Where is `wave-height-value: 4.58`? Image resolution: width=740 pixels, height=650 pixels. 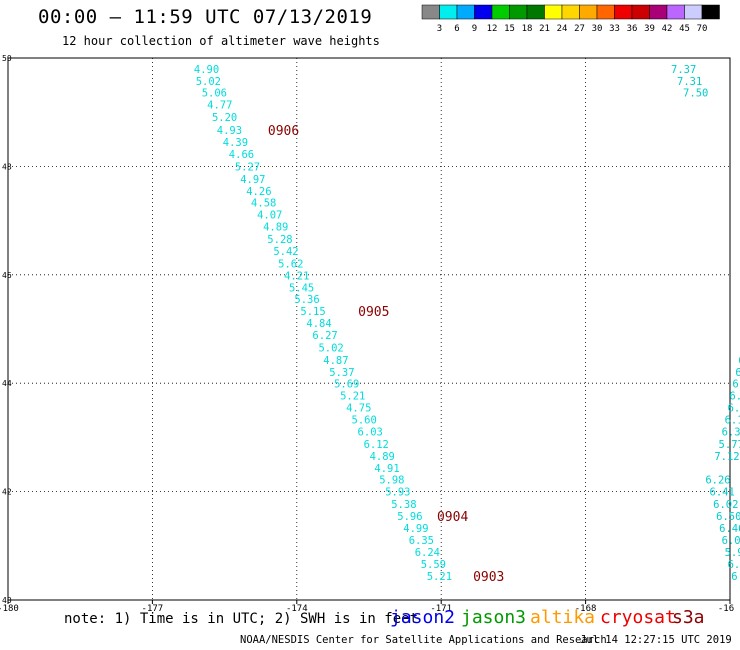
wave-height-value: 4.58 is located at coordinates (263, 204).